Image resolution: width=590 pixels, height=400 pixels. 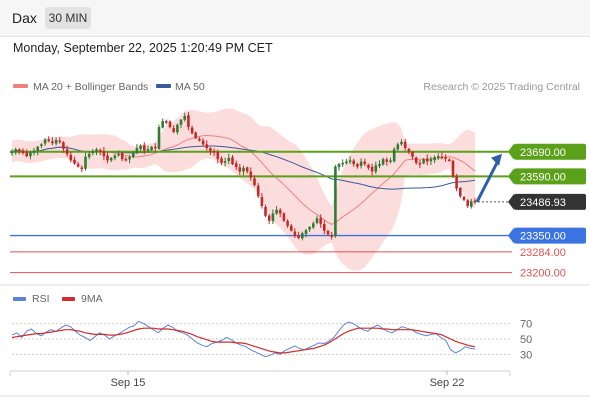 I want to click on price-tag-label: 23350.00, so click(x=543, y=237).